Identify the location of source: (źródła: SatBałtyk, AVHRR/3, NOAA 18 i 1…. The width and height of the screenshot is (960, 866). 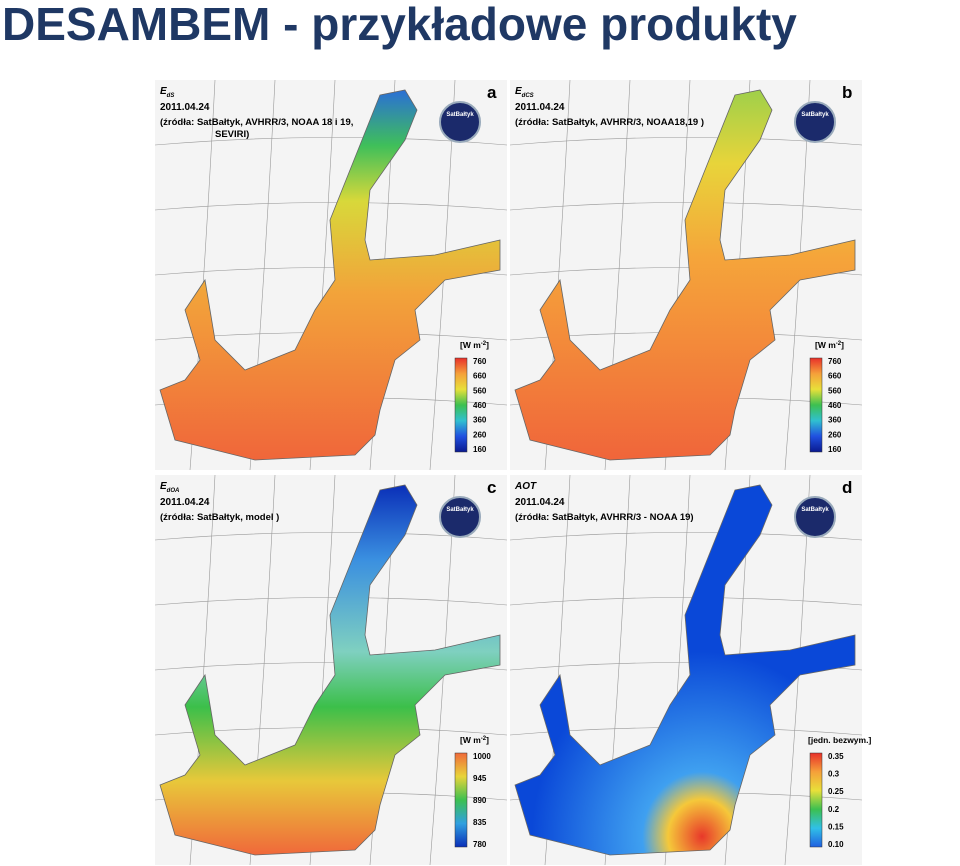
(256, 122).